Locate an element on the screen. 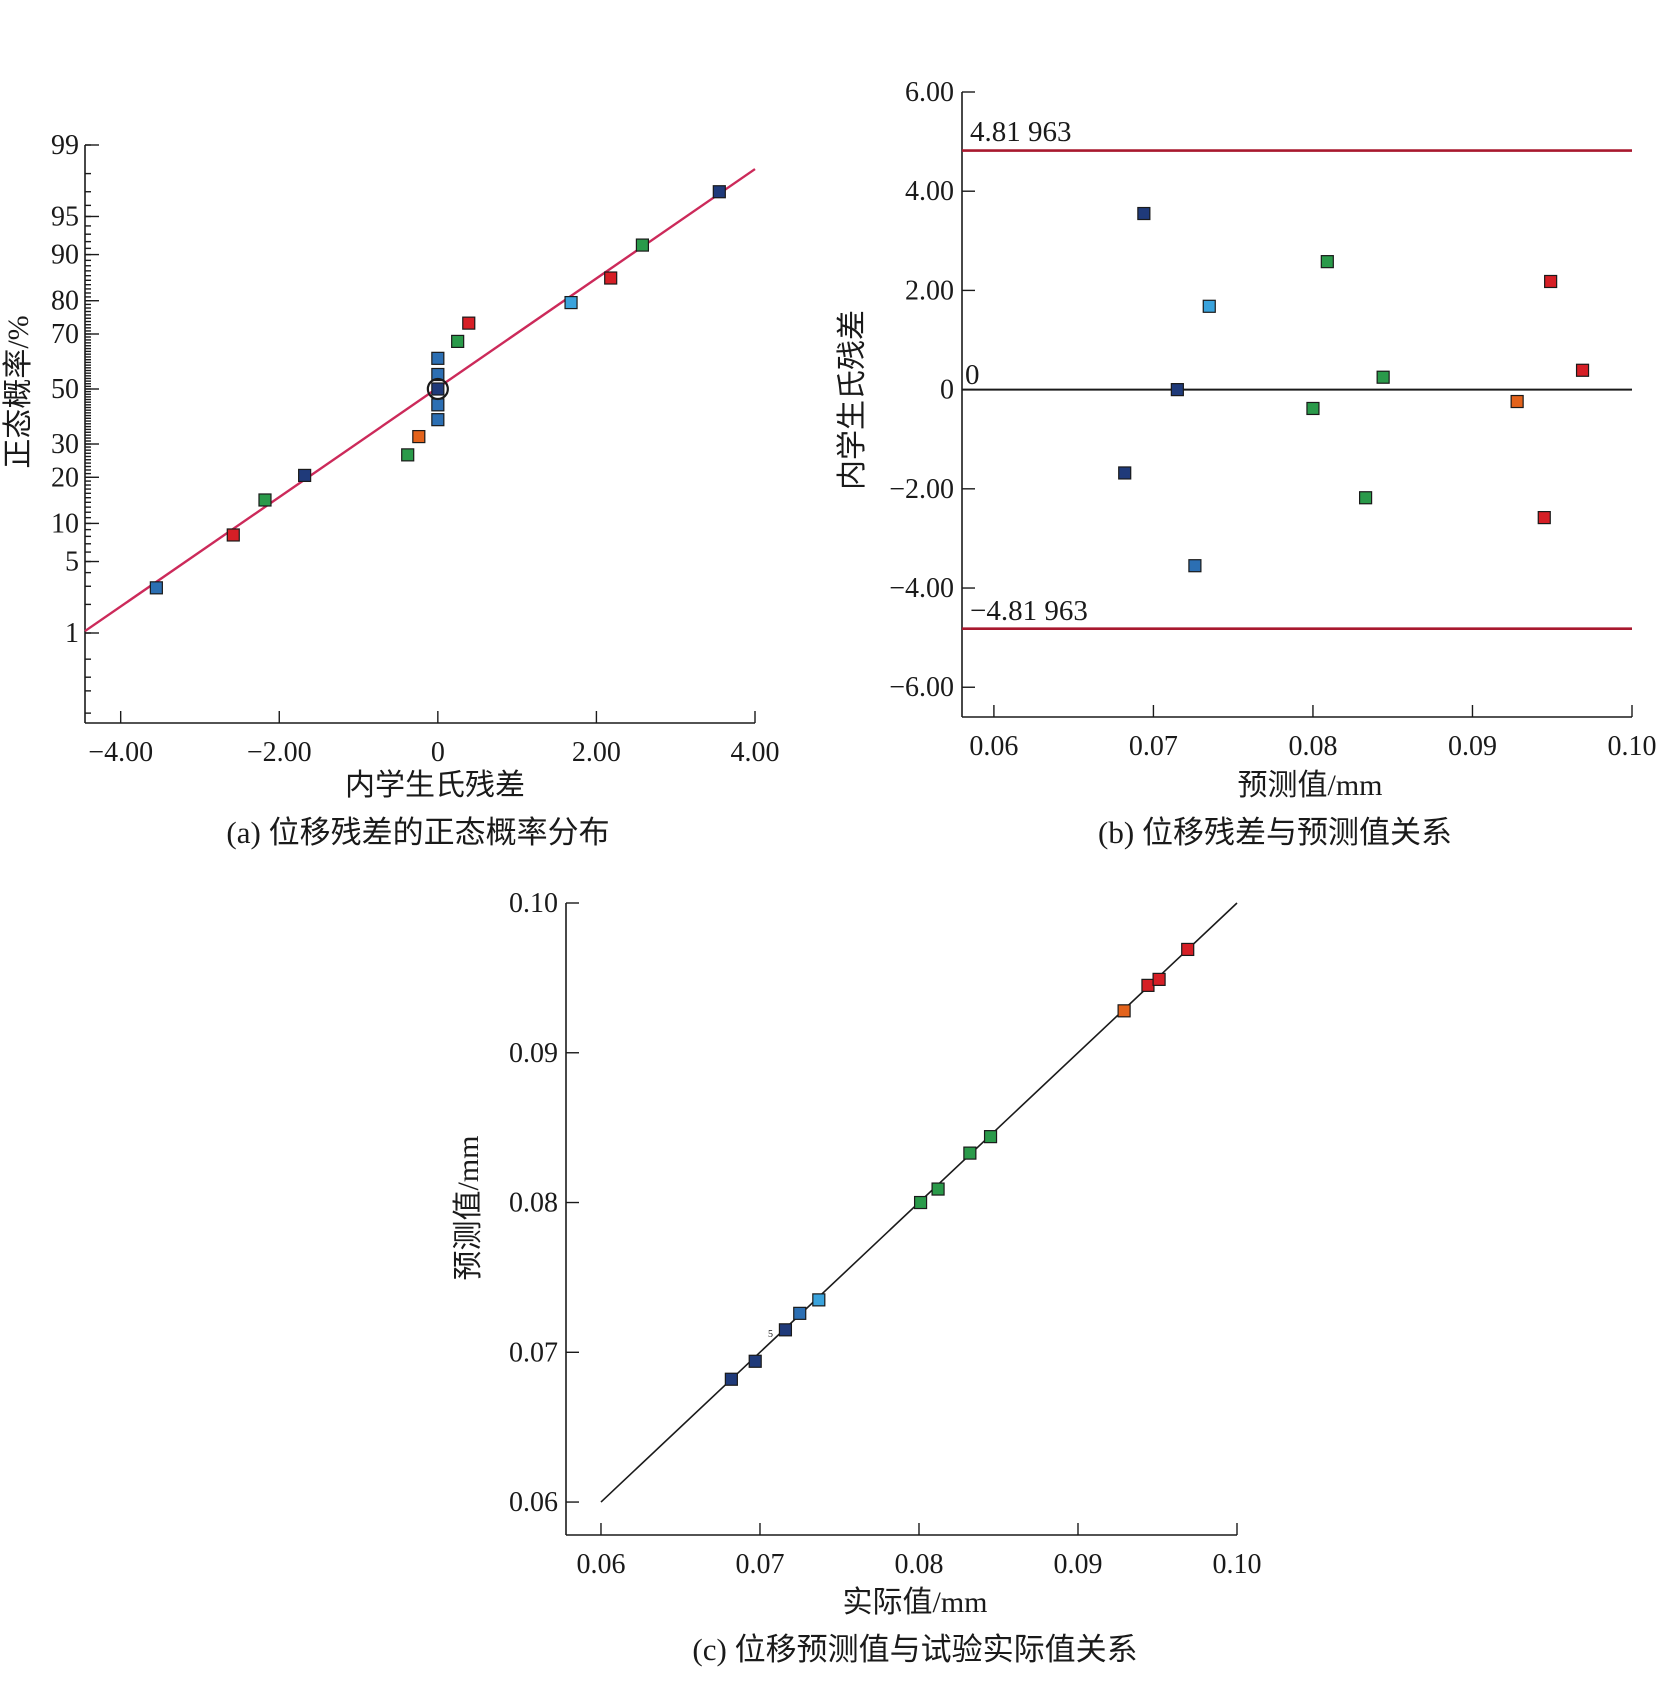 This screenshot has width=1662, height=1697. panel-b-x-tick-label: 0.07 is located at coordinates (1153, 746).